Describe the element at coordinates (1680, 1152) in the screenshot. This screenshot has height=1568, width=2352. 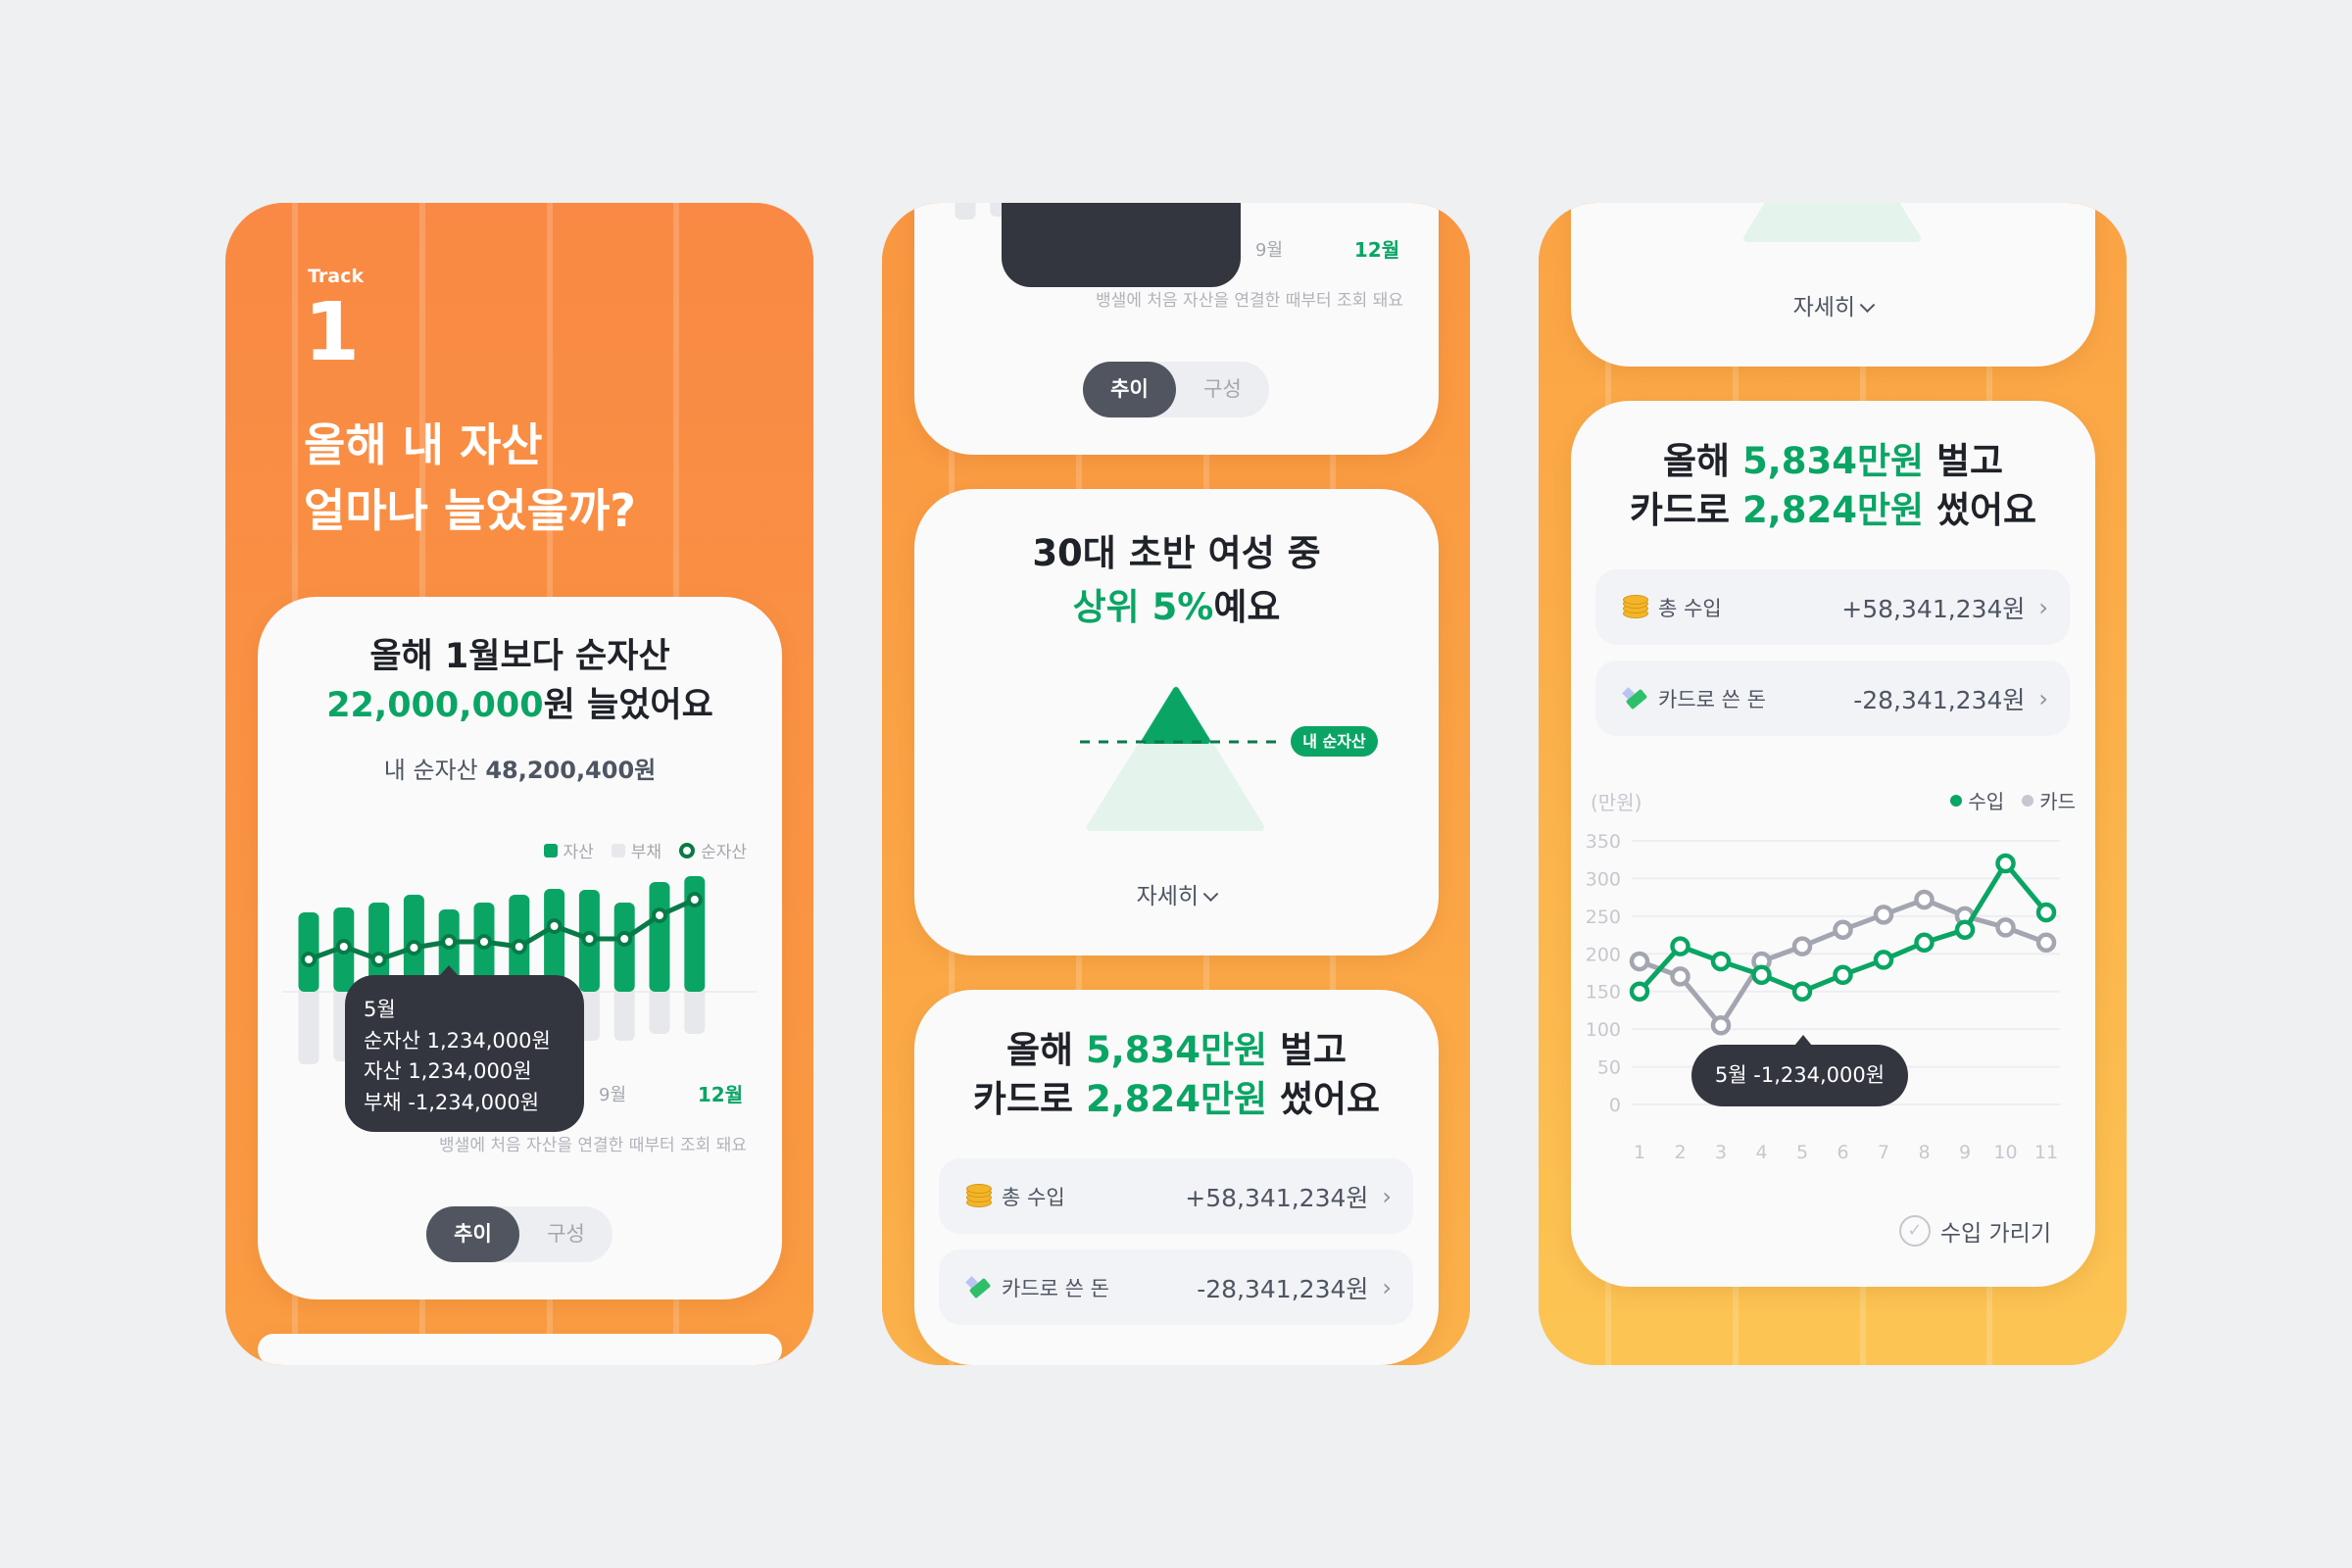
I see `x-tick-label: 2` at that location.